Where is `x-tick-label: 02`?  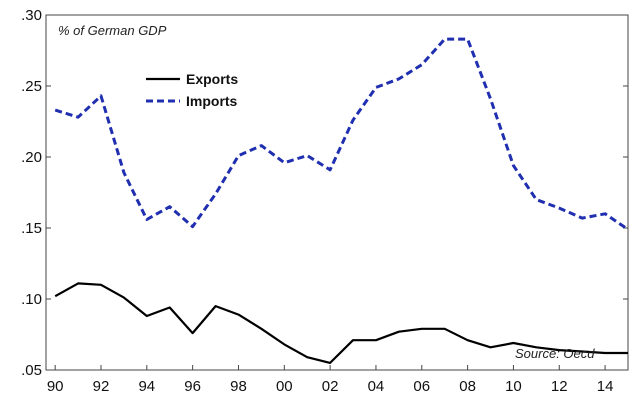
x-tick-label: 02 is located at coordinates (330, 386).